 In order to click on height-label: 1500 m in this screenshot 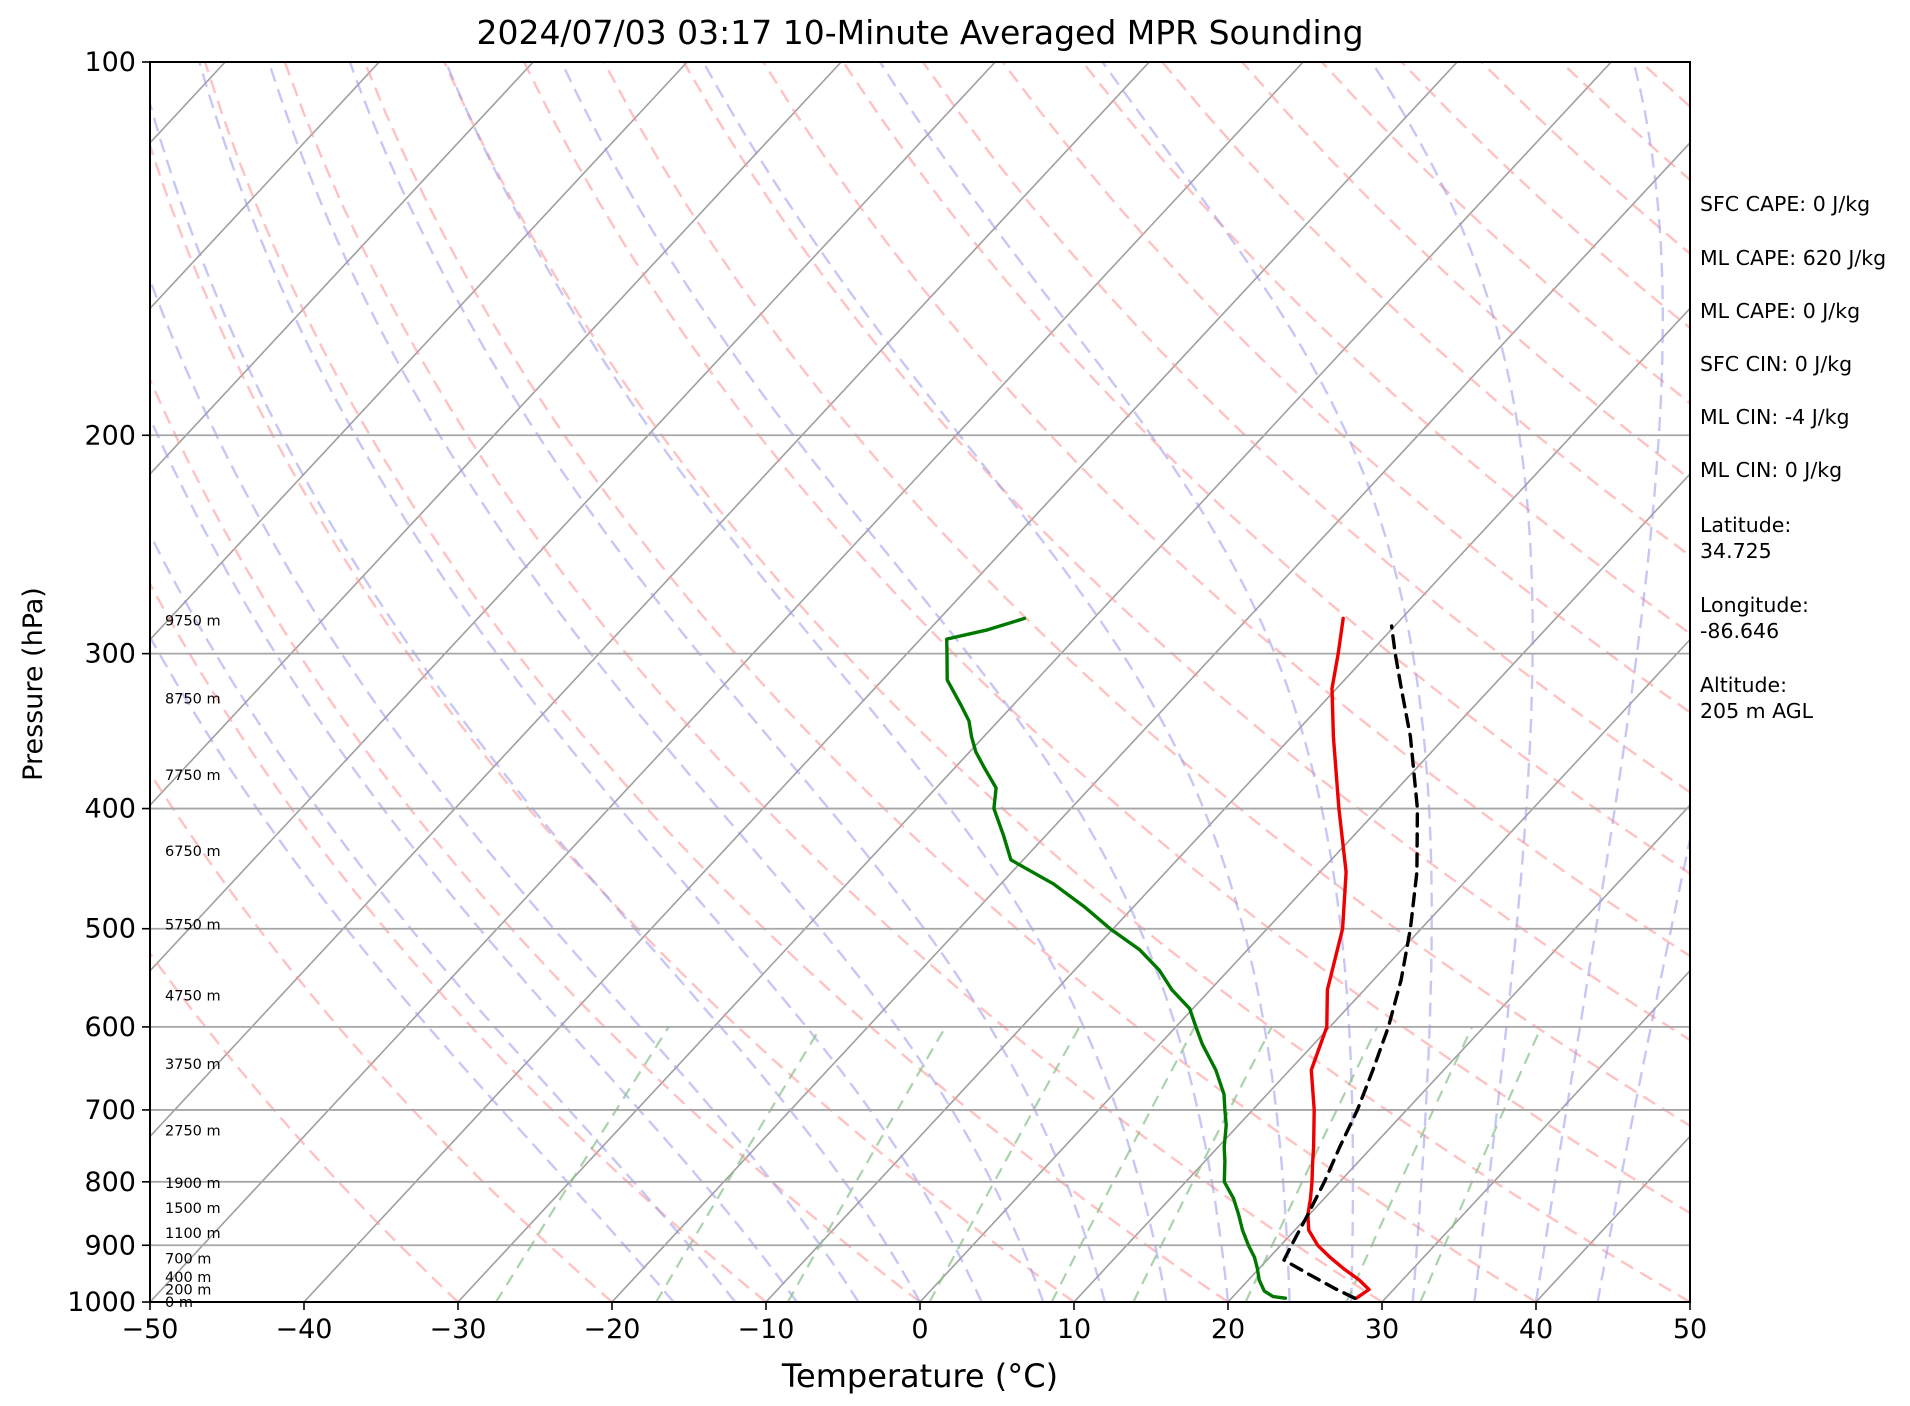, I will do `click(193, 1209)`.